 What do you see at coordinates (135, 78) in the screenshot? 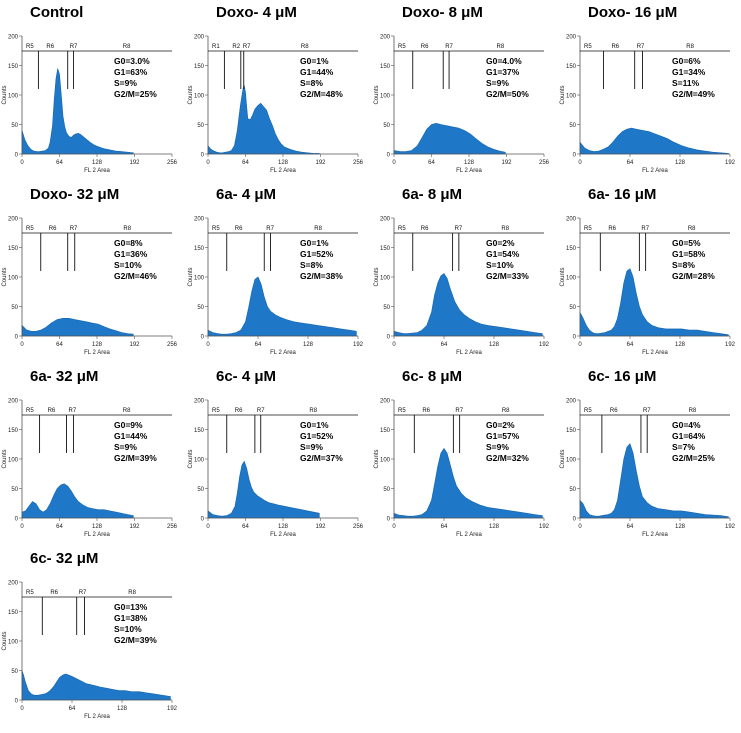
I see `cell-cycle-stats: G0=3.0% G1=63% S=9% G2/M=25%` at bounding box center [135, 78].